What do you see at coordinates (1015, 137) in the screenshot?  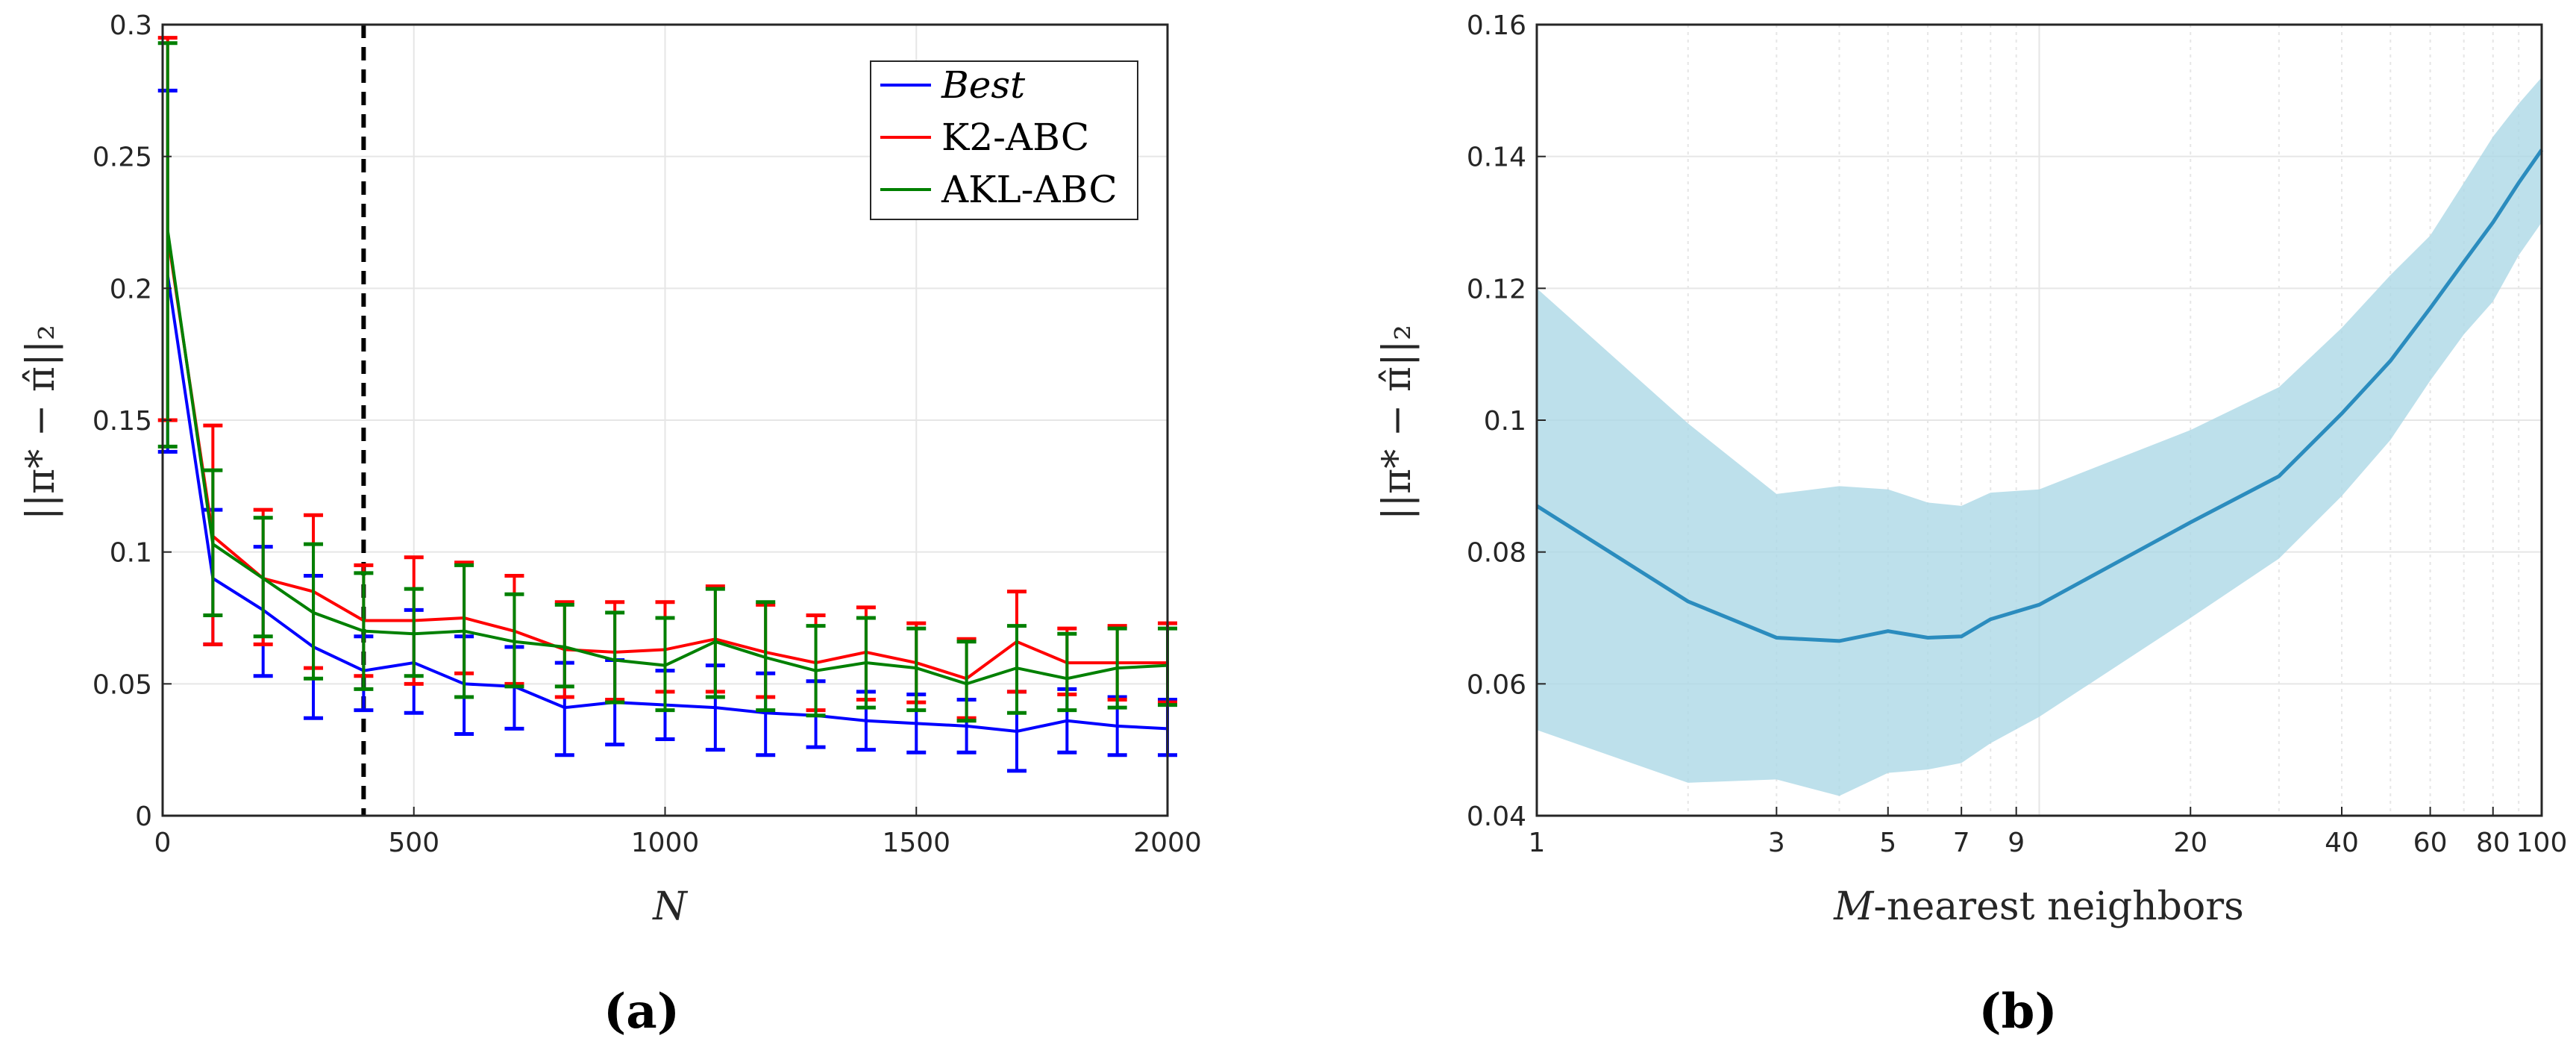 I see `legend-label-k2-abc: K2-ABC` at bounding box center [1015, 137].